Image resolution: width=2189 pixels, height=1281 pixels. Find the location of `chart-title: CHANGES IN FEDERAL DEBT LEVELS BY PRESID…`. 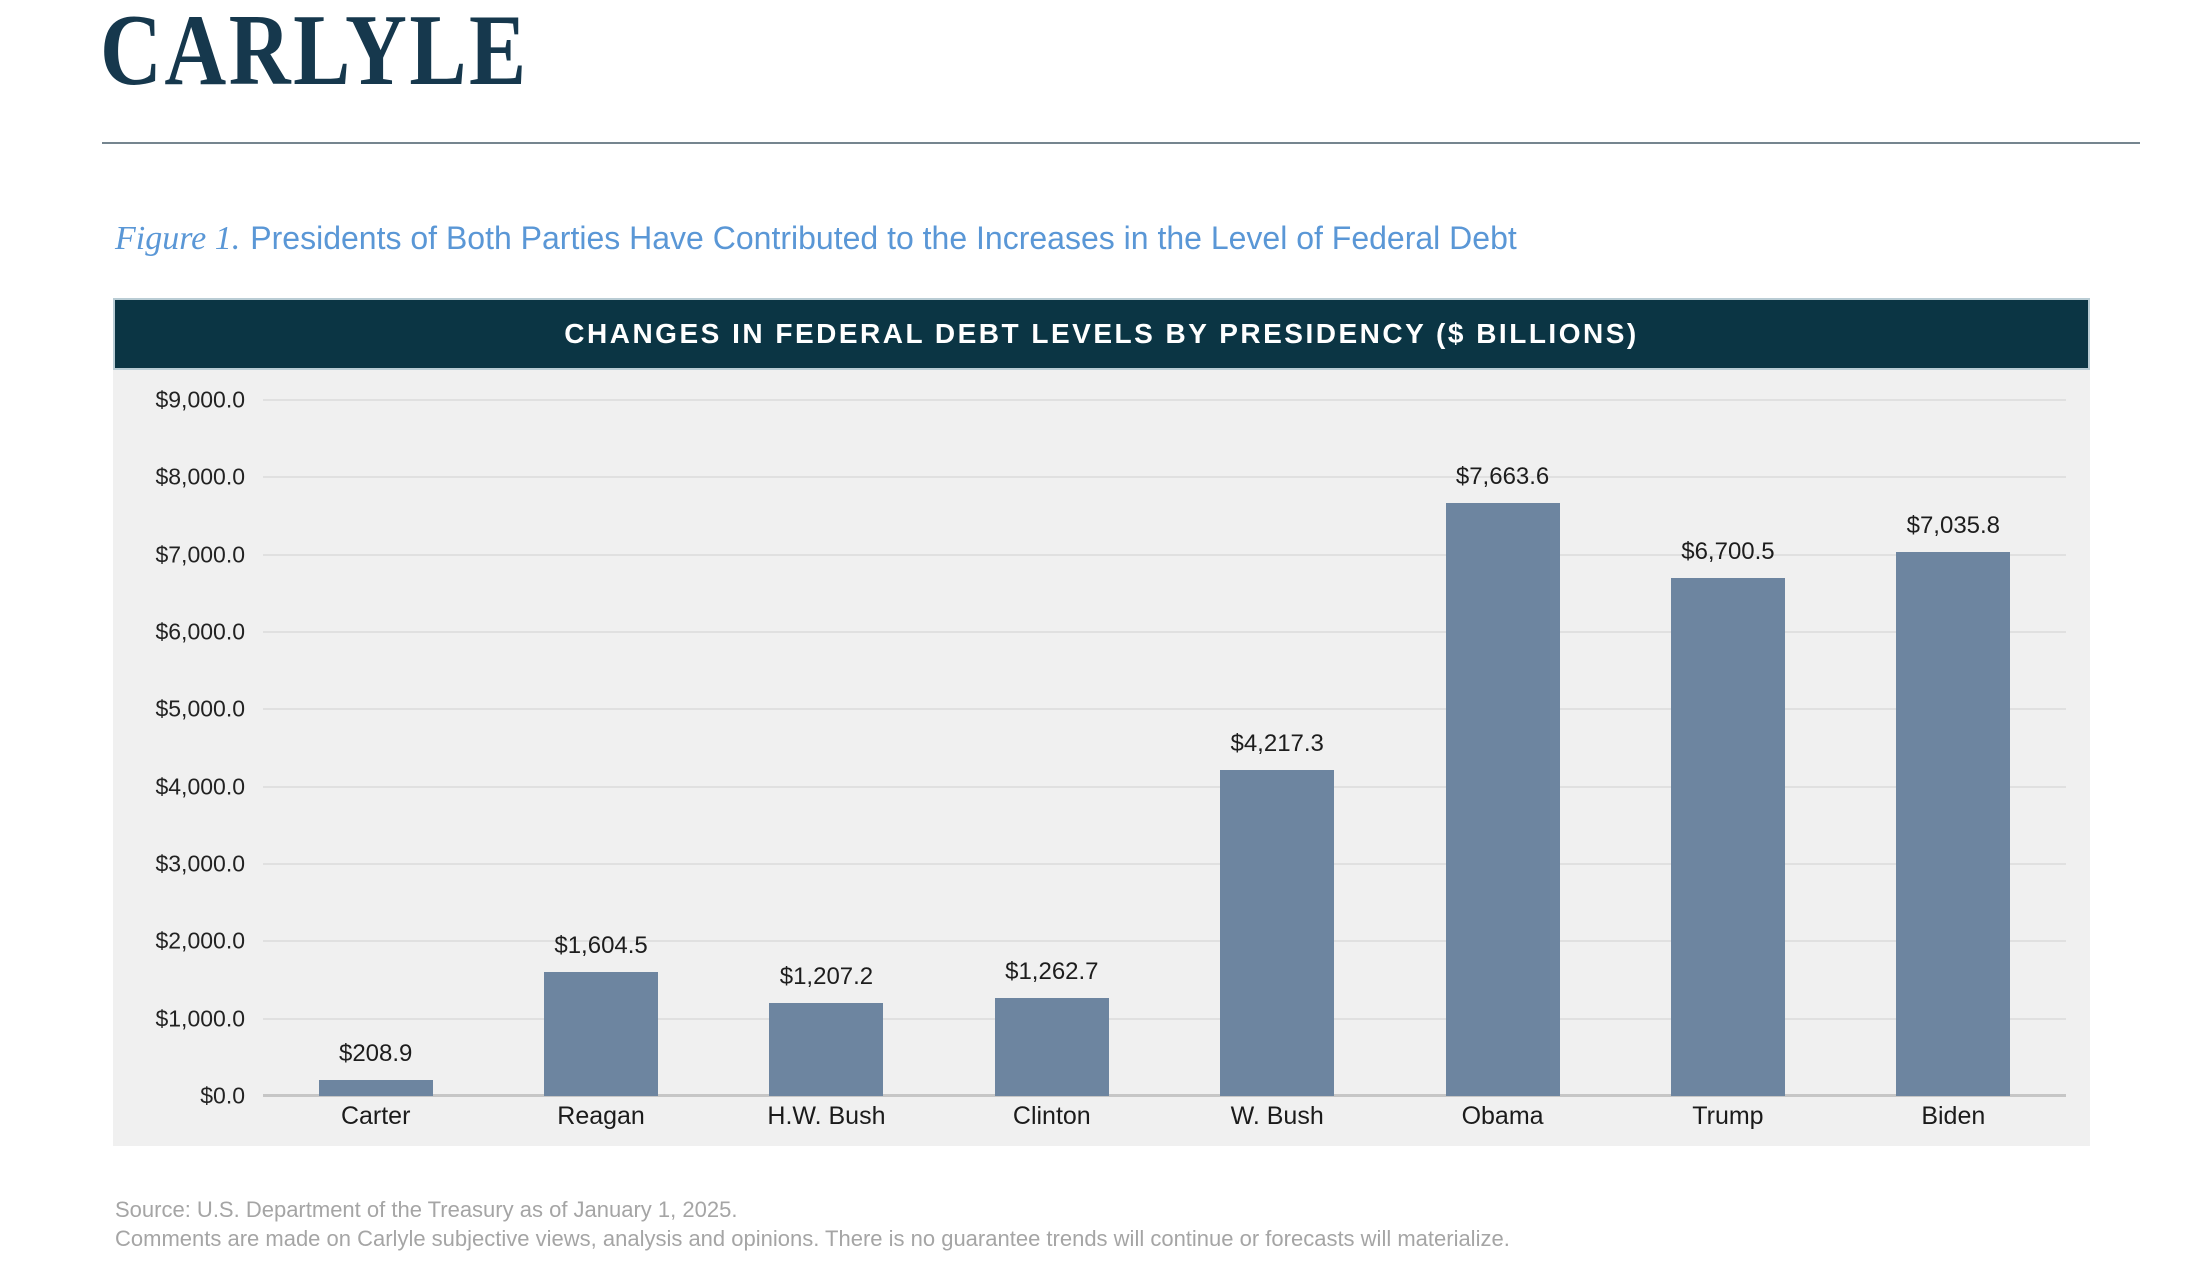

chart-title: CHANGES IN FEDERAL DEBT LEVELS BY PRESID… is located at coordinates (1101, 334).